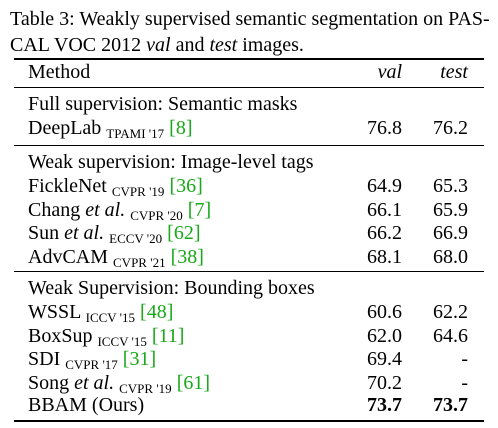 This screenshot has height=428, width=498. I want to click on method-cell: AdvCAM CVPR '21 [38], so click(116, 258).